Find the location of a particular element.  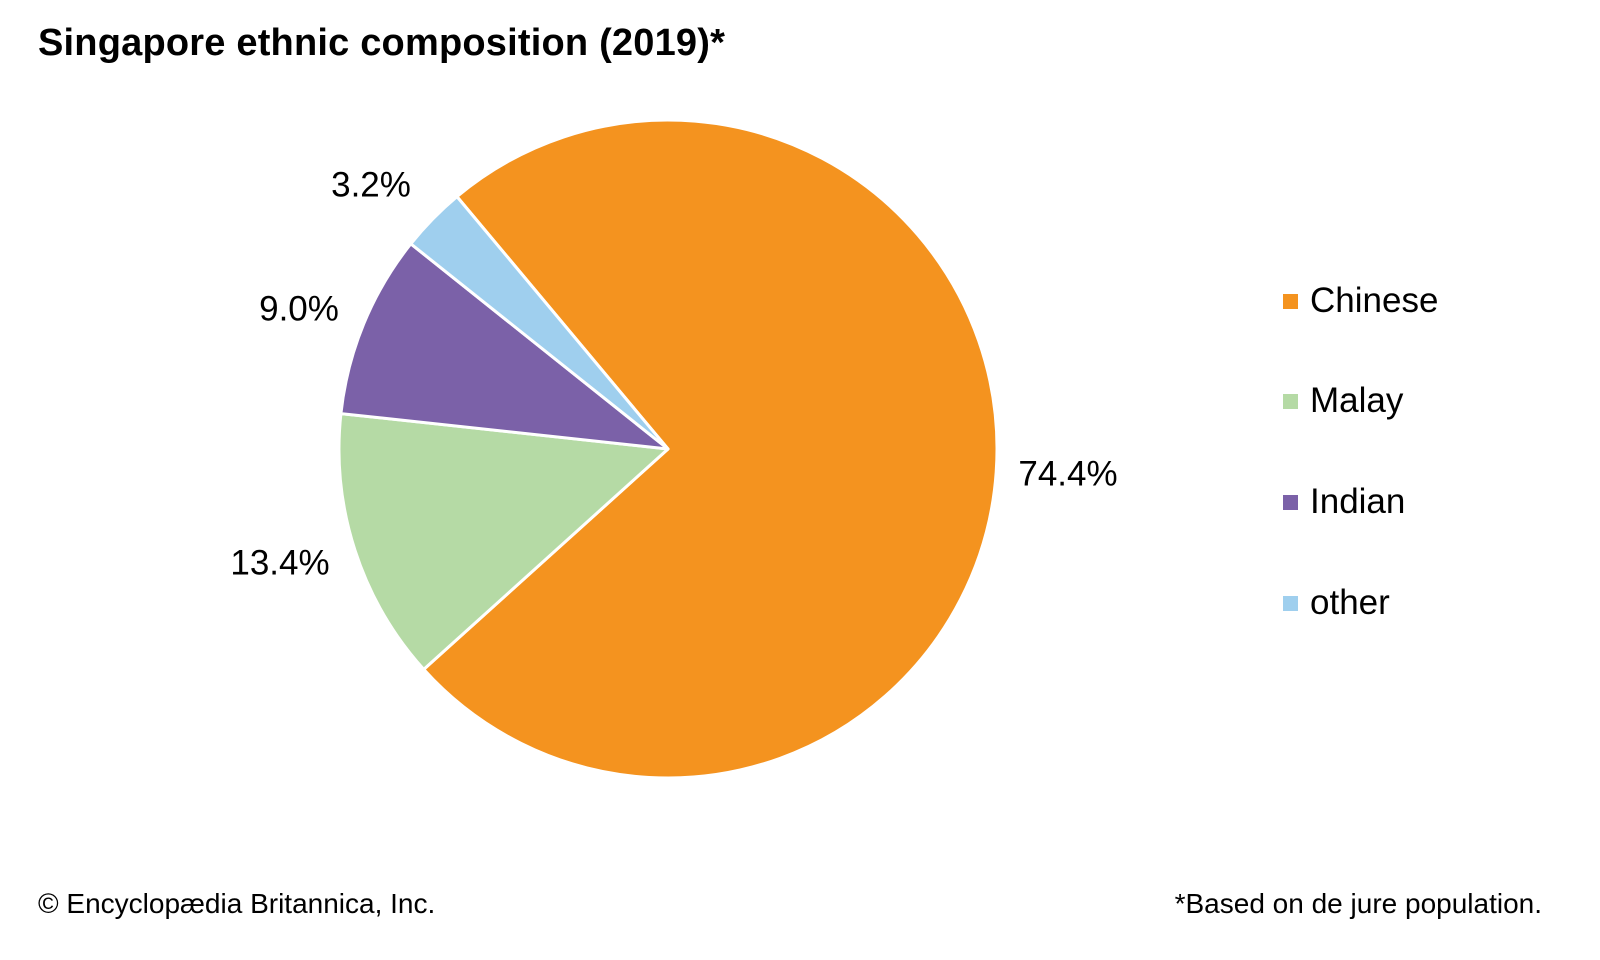

legend-item-indian: Indian is located at coordinates (1344, 502).